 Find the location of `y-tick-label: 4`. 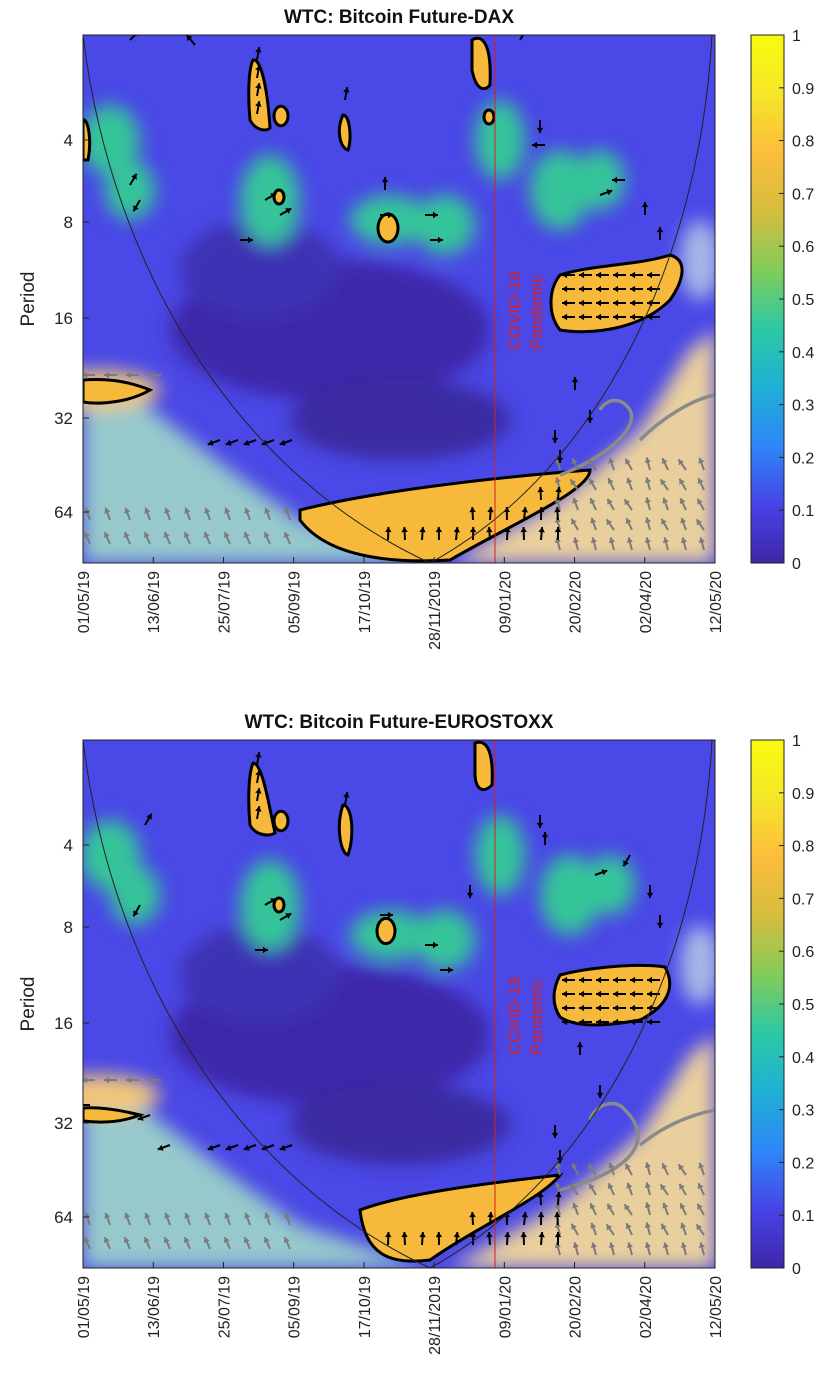

y-tick-label: 4 is located at coordinates (68, 140).